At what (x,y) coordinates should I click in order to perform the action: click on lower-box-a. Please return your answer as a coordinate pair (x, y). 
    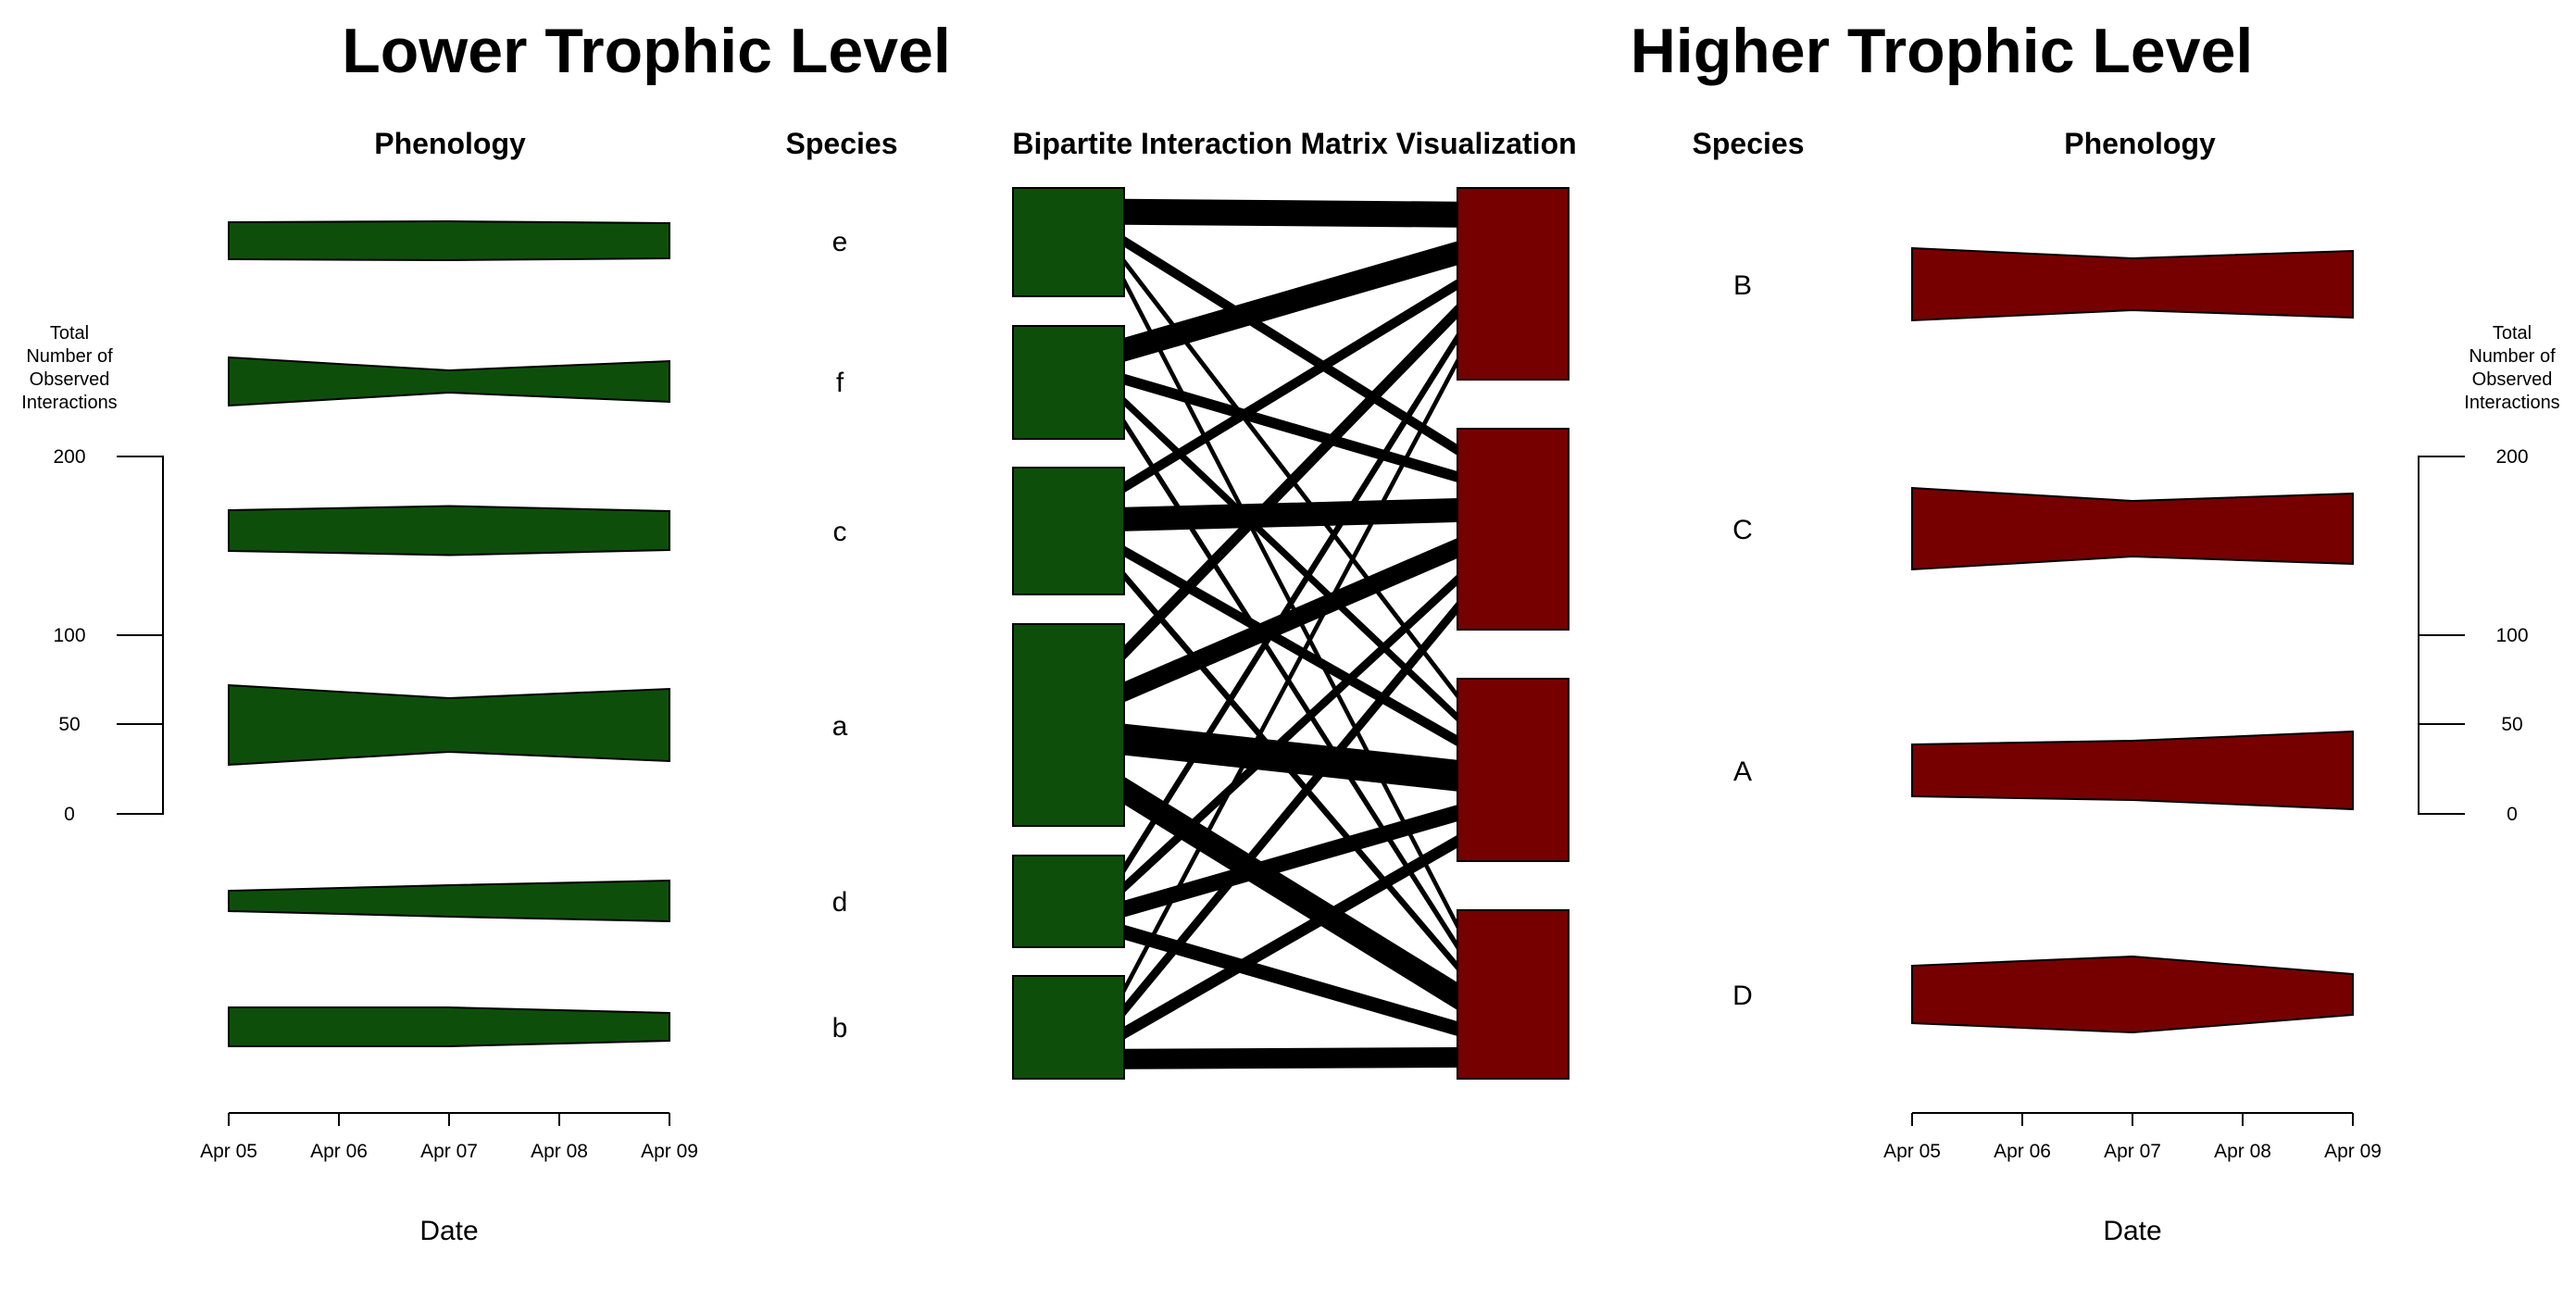
    Looking at the image, I should click on (1068, 725).